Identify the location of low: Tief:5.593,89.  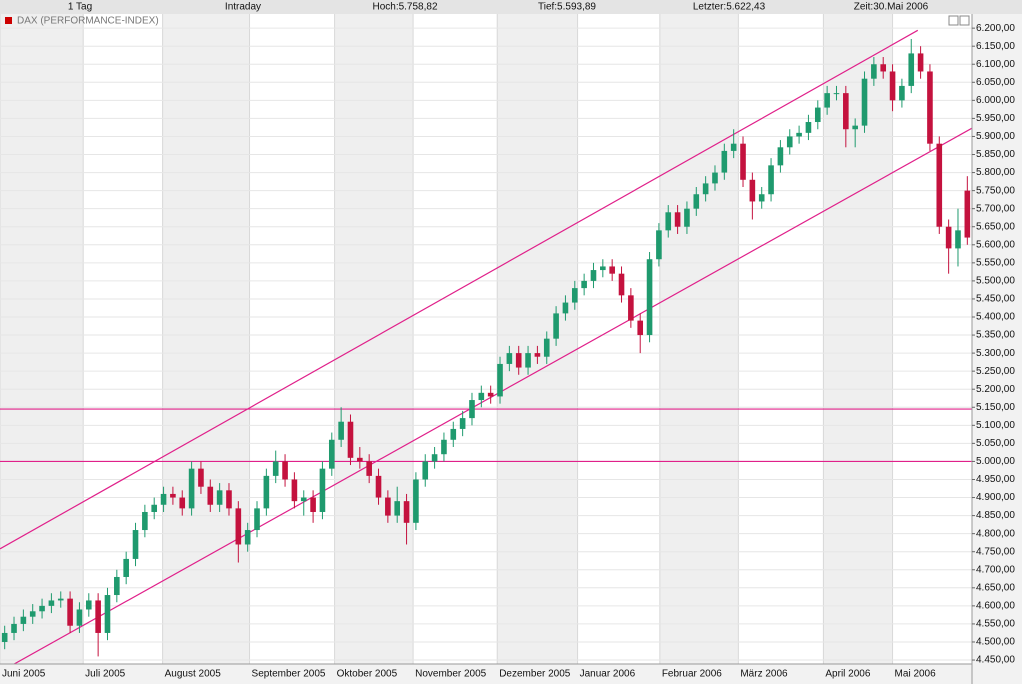
(567, 7).